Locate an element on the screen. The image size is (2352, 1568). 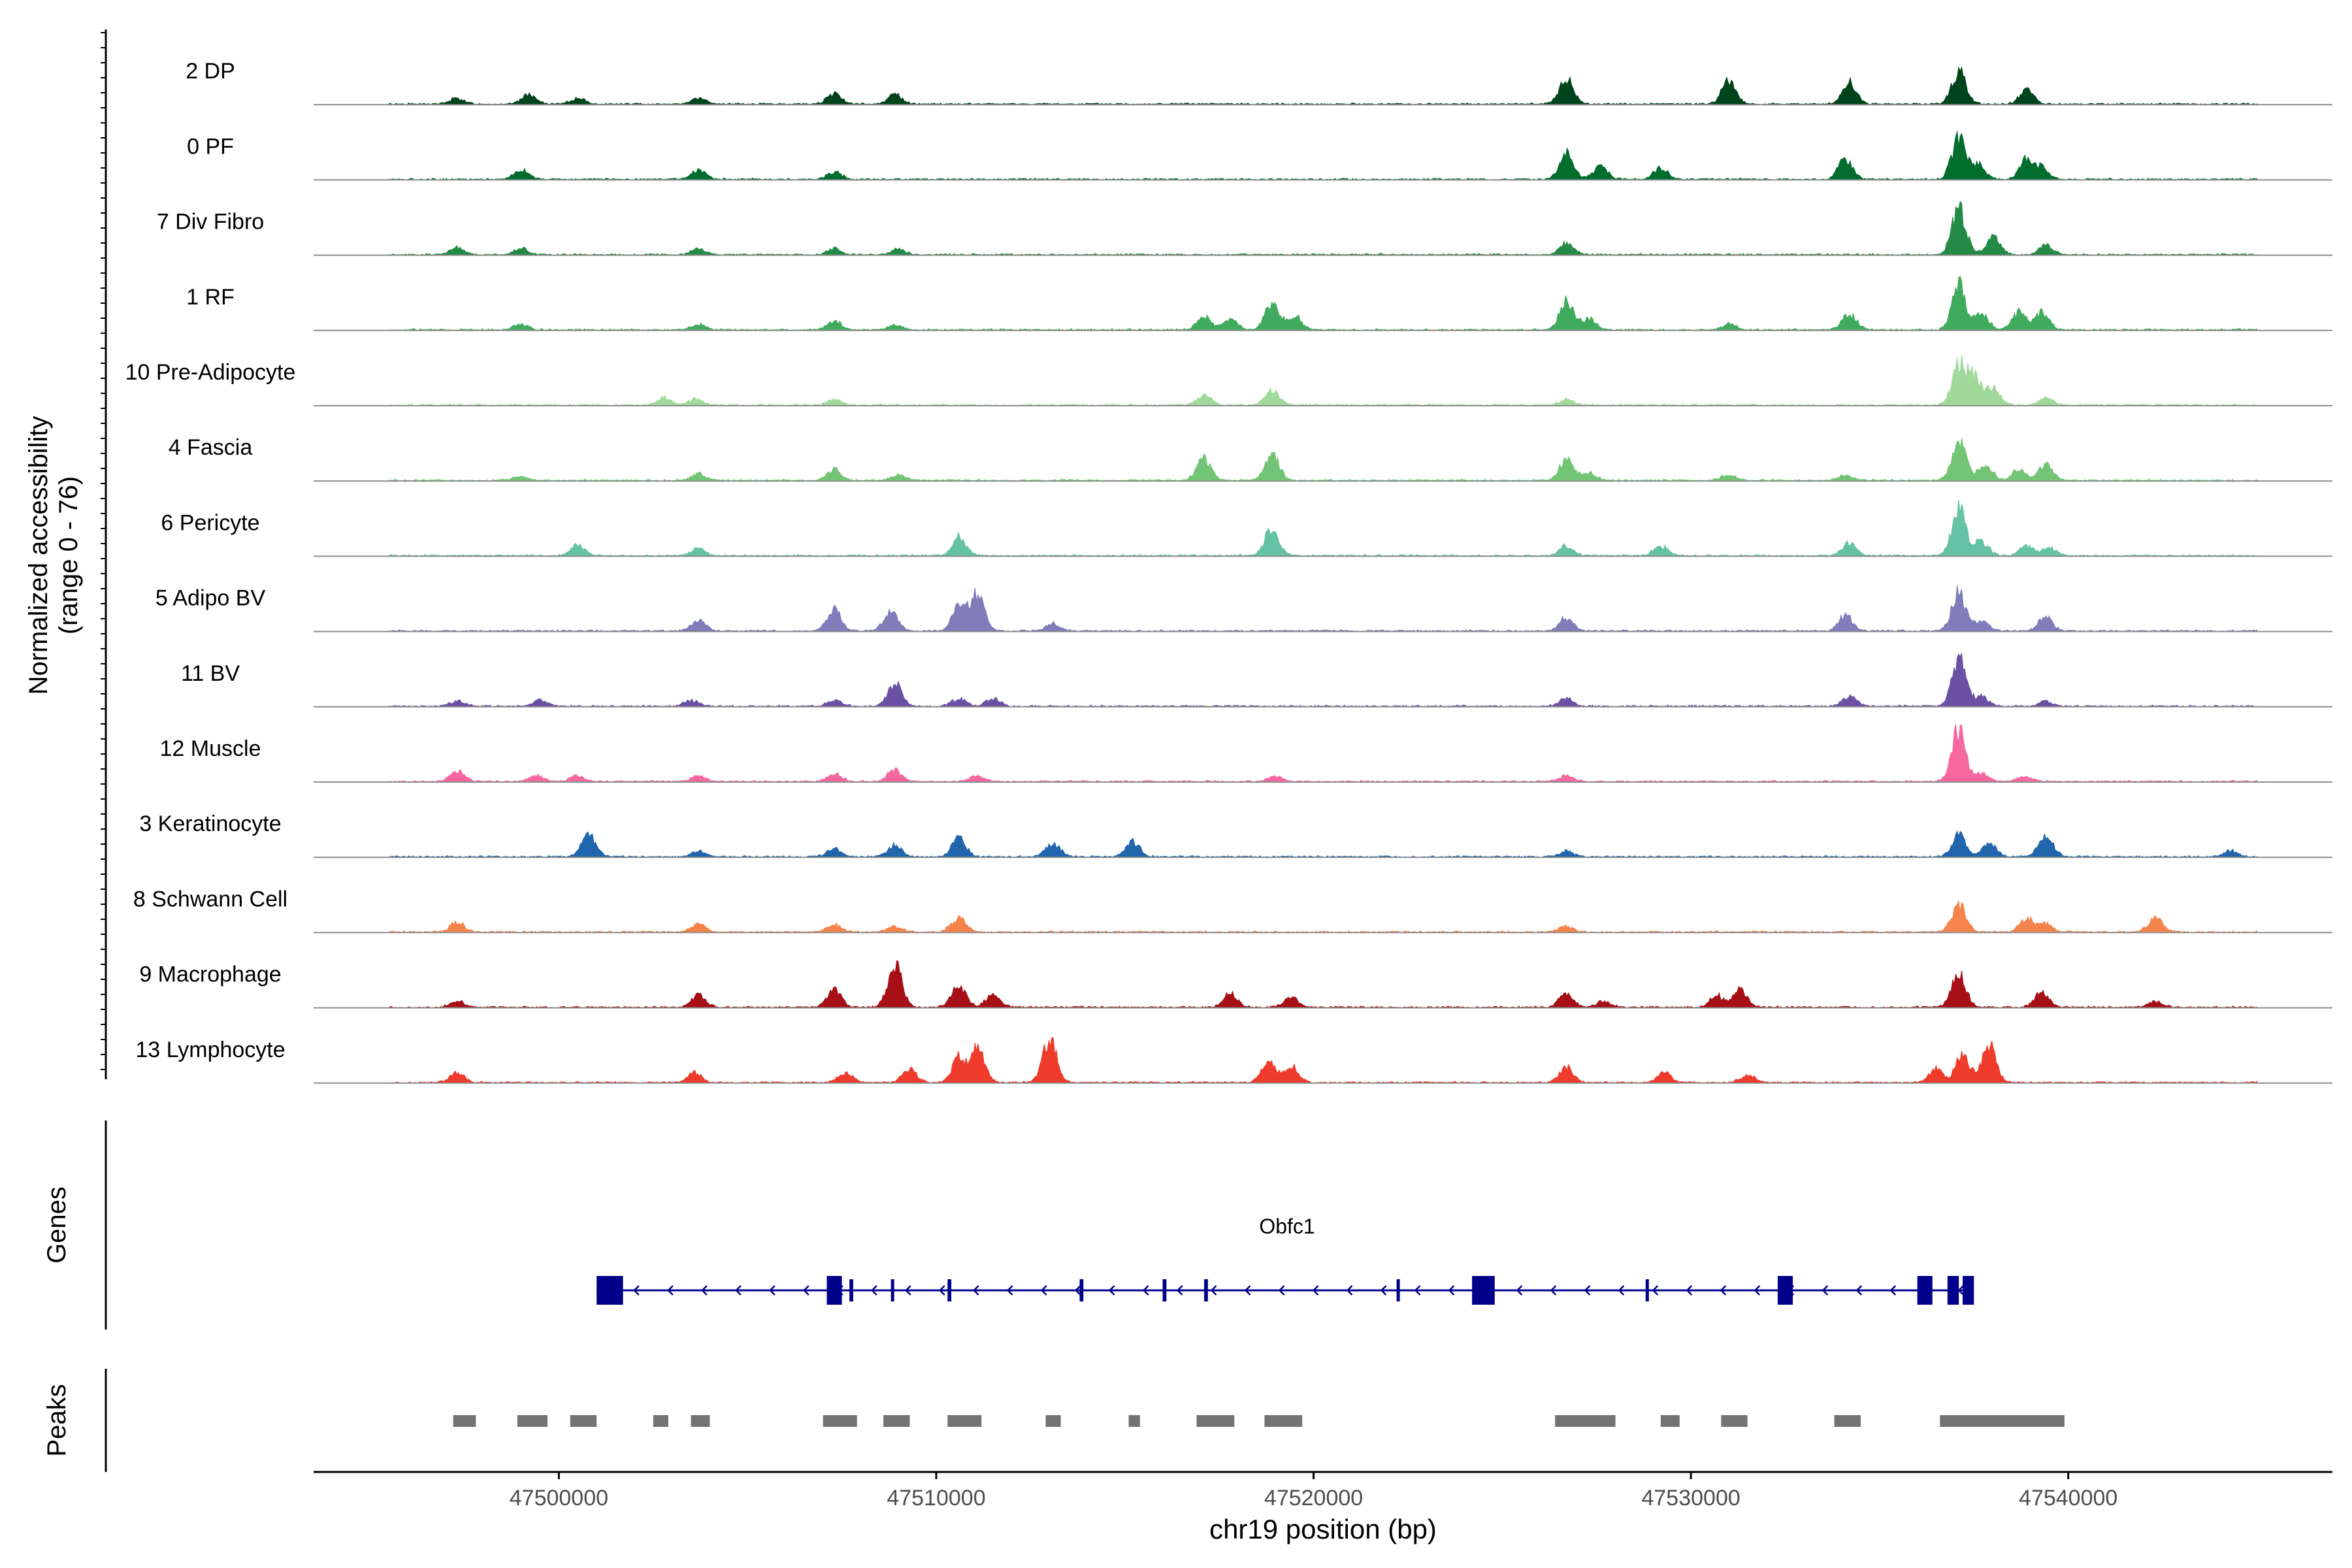
track-6: 4 Fascia is located at coordinates (1250, 458).